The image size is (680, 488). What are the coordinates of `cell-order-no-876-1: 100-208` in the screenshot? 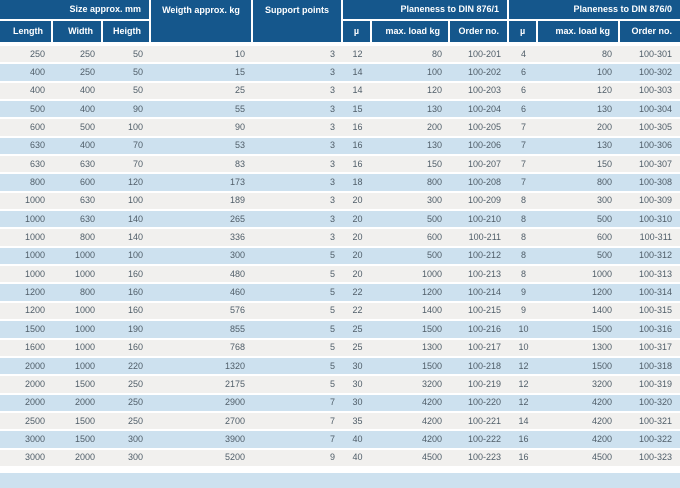 It's located at (480, 183).